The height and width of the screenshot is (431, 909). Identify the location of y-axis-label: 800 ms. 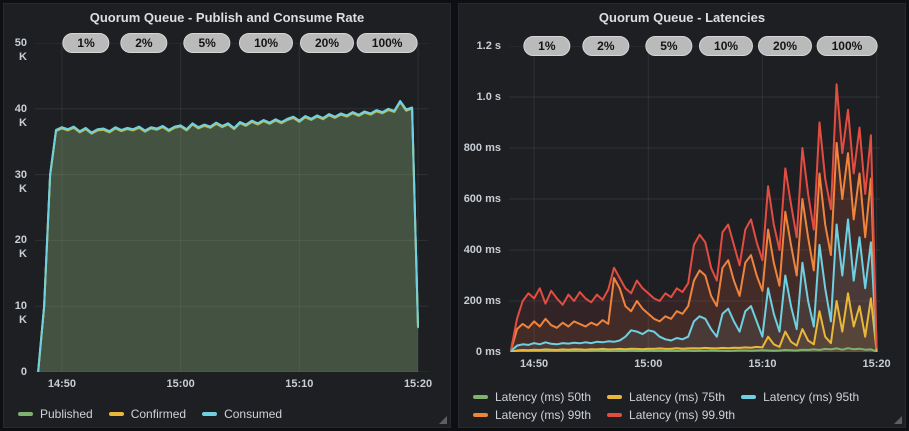
(482, 148).